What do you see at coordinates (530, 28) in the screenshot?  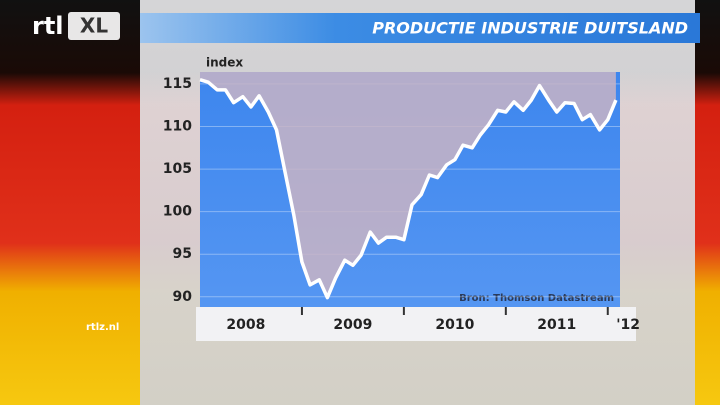 I see `chart-title: PRODUCTIE INDUSTRIE DUITSLAND` at bounding box center [530, 28].